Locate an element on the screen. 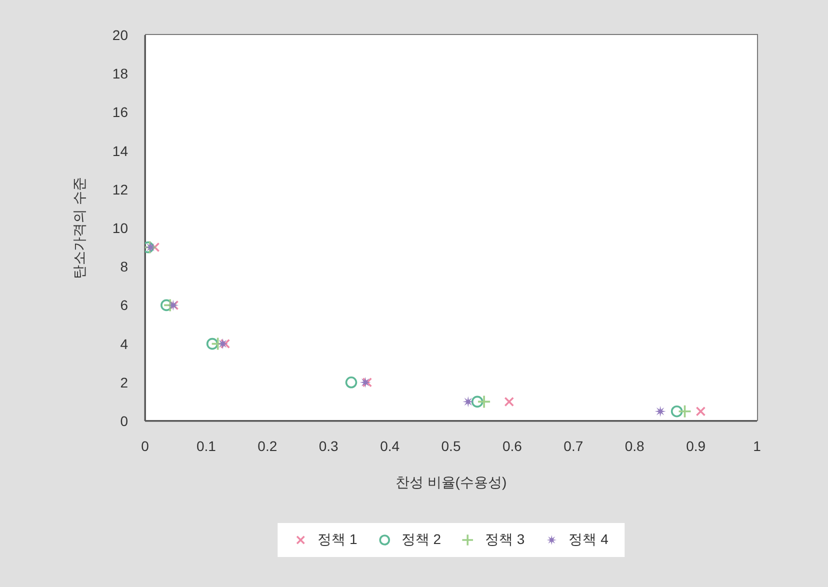  y-tick-label: 4 is located at coordinates (124, 344).